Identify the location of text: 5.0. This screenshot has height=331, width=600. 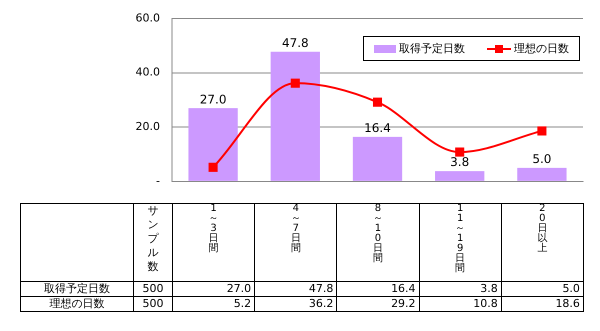
(542, 159).